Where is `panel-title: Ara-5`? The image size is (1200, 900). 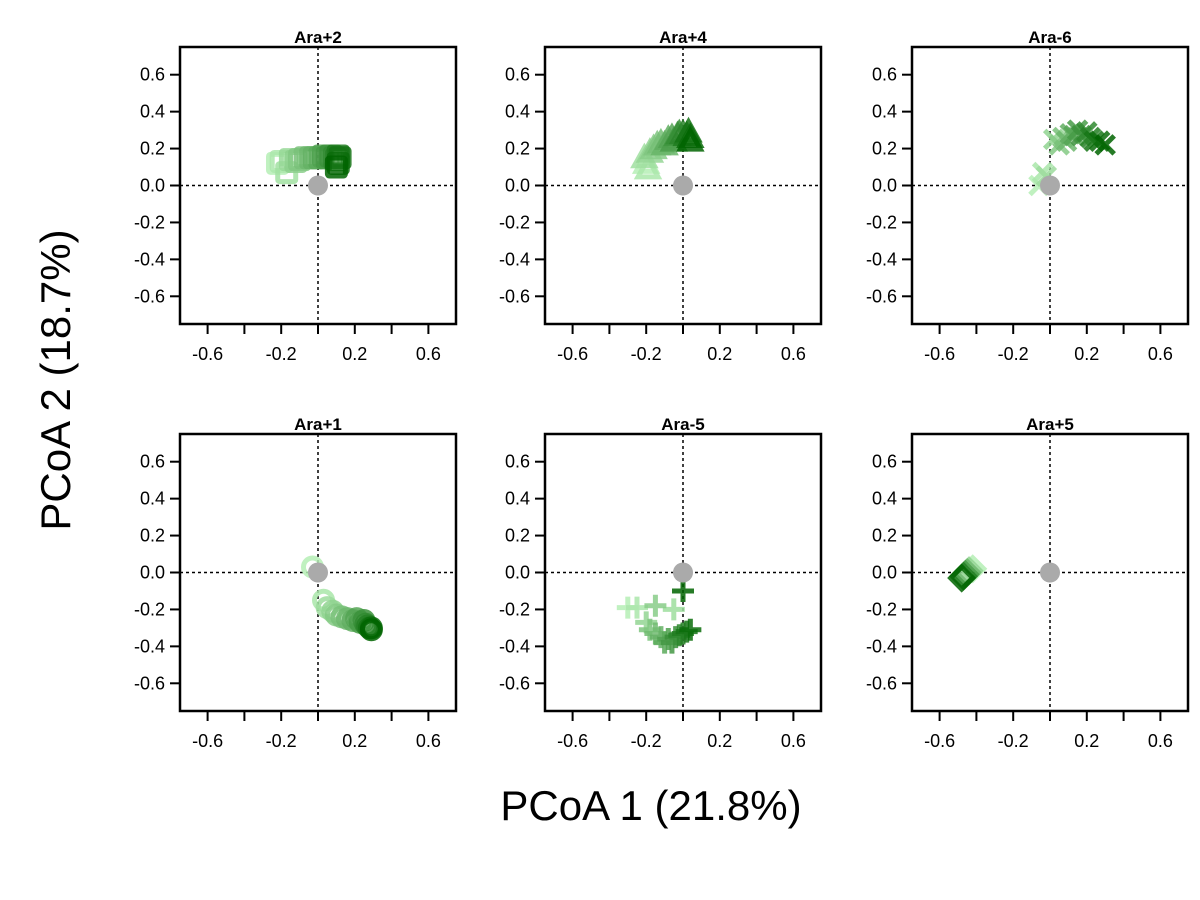 panel-title: Ara-5 is located at coordinates (682, 424).